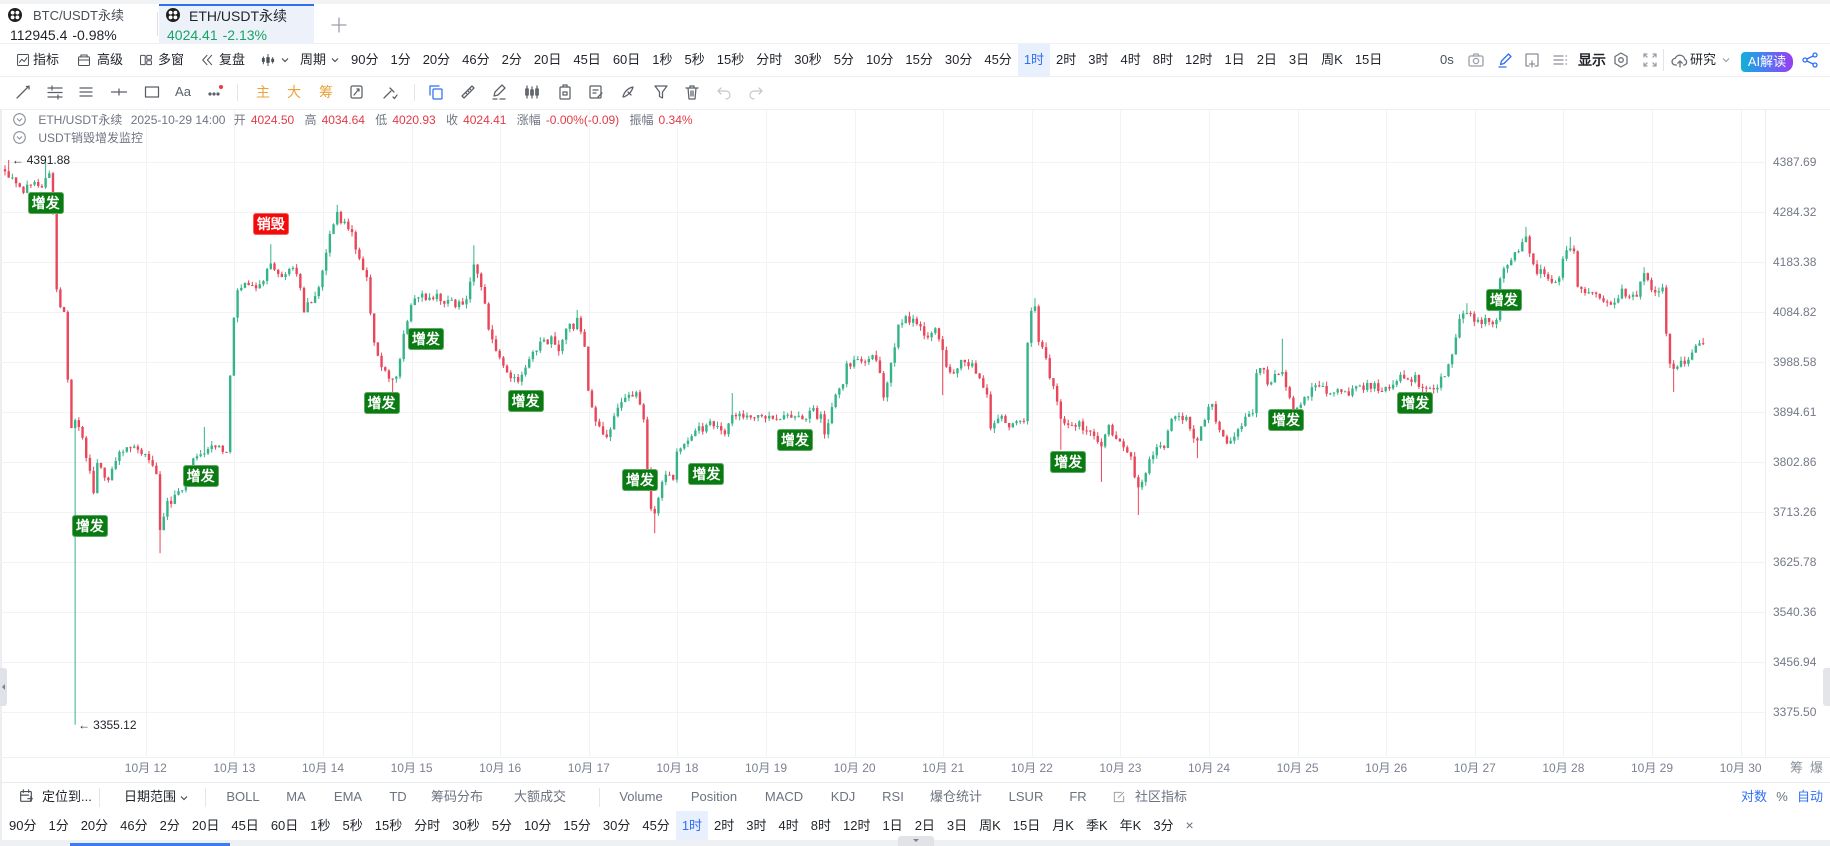  What do you see at coordinates (1034, 60) in the screenshot?
I see `timeframe-option: 1时` at bounding box center [1034, 60].